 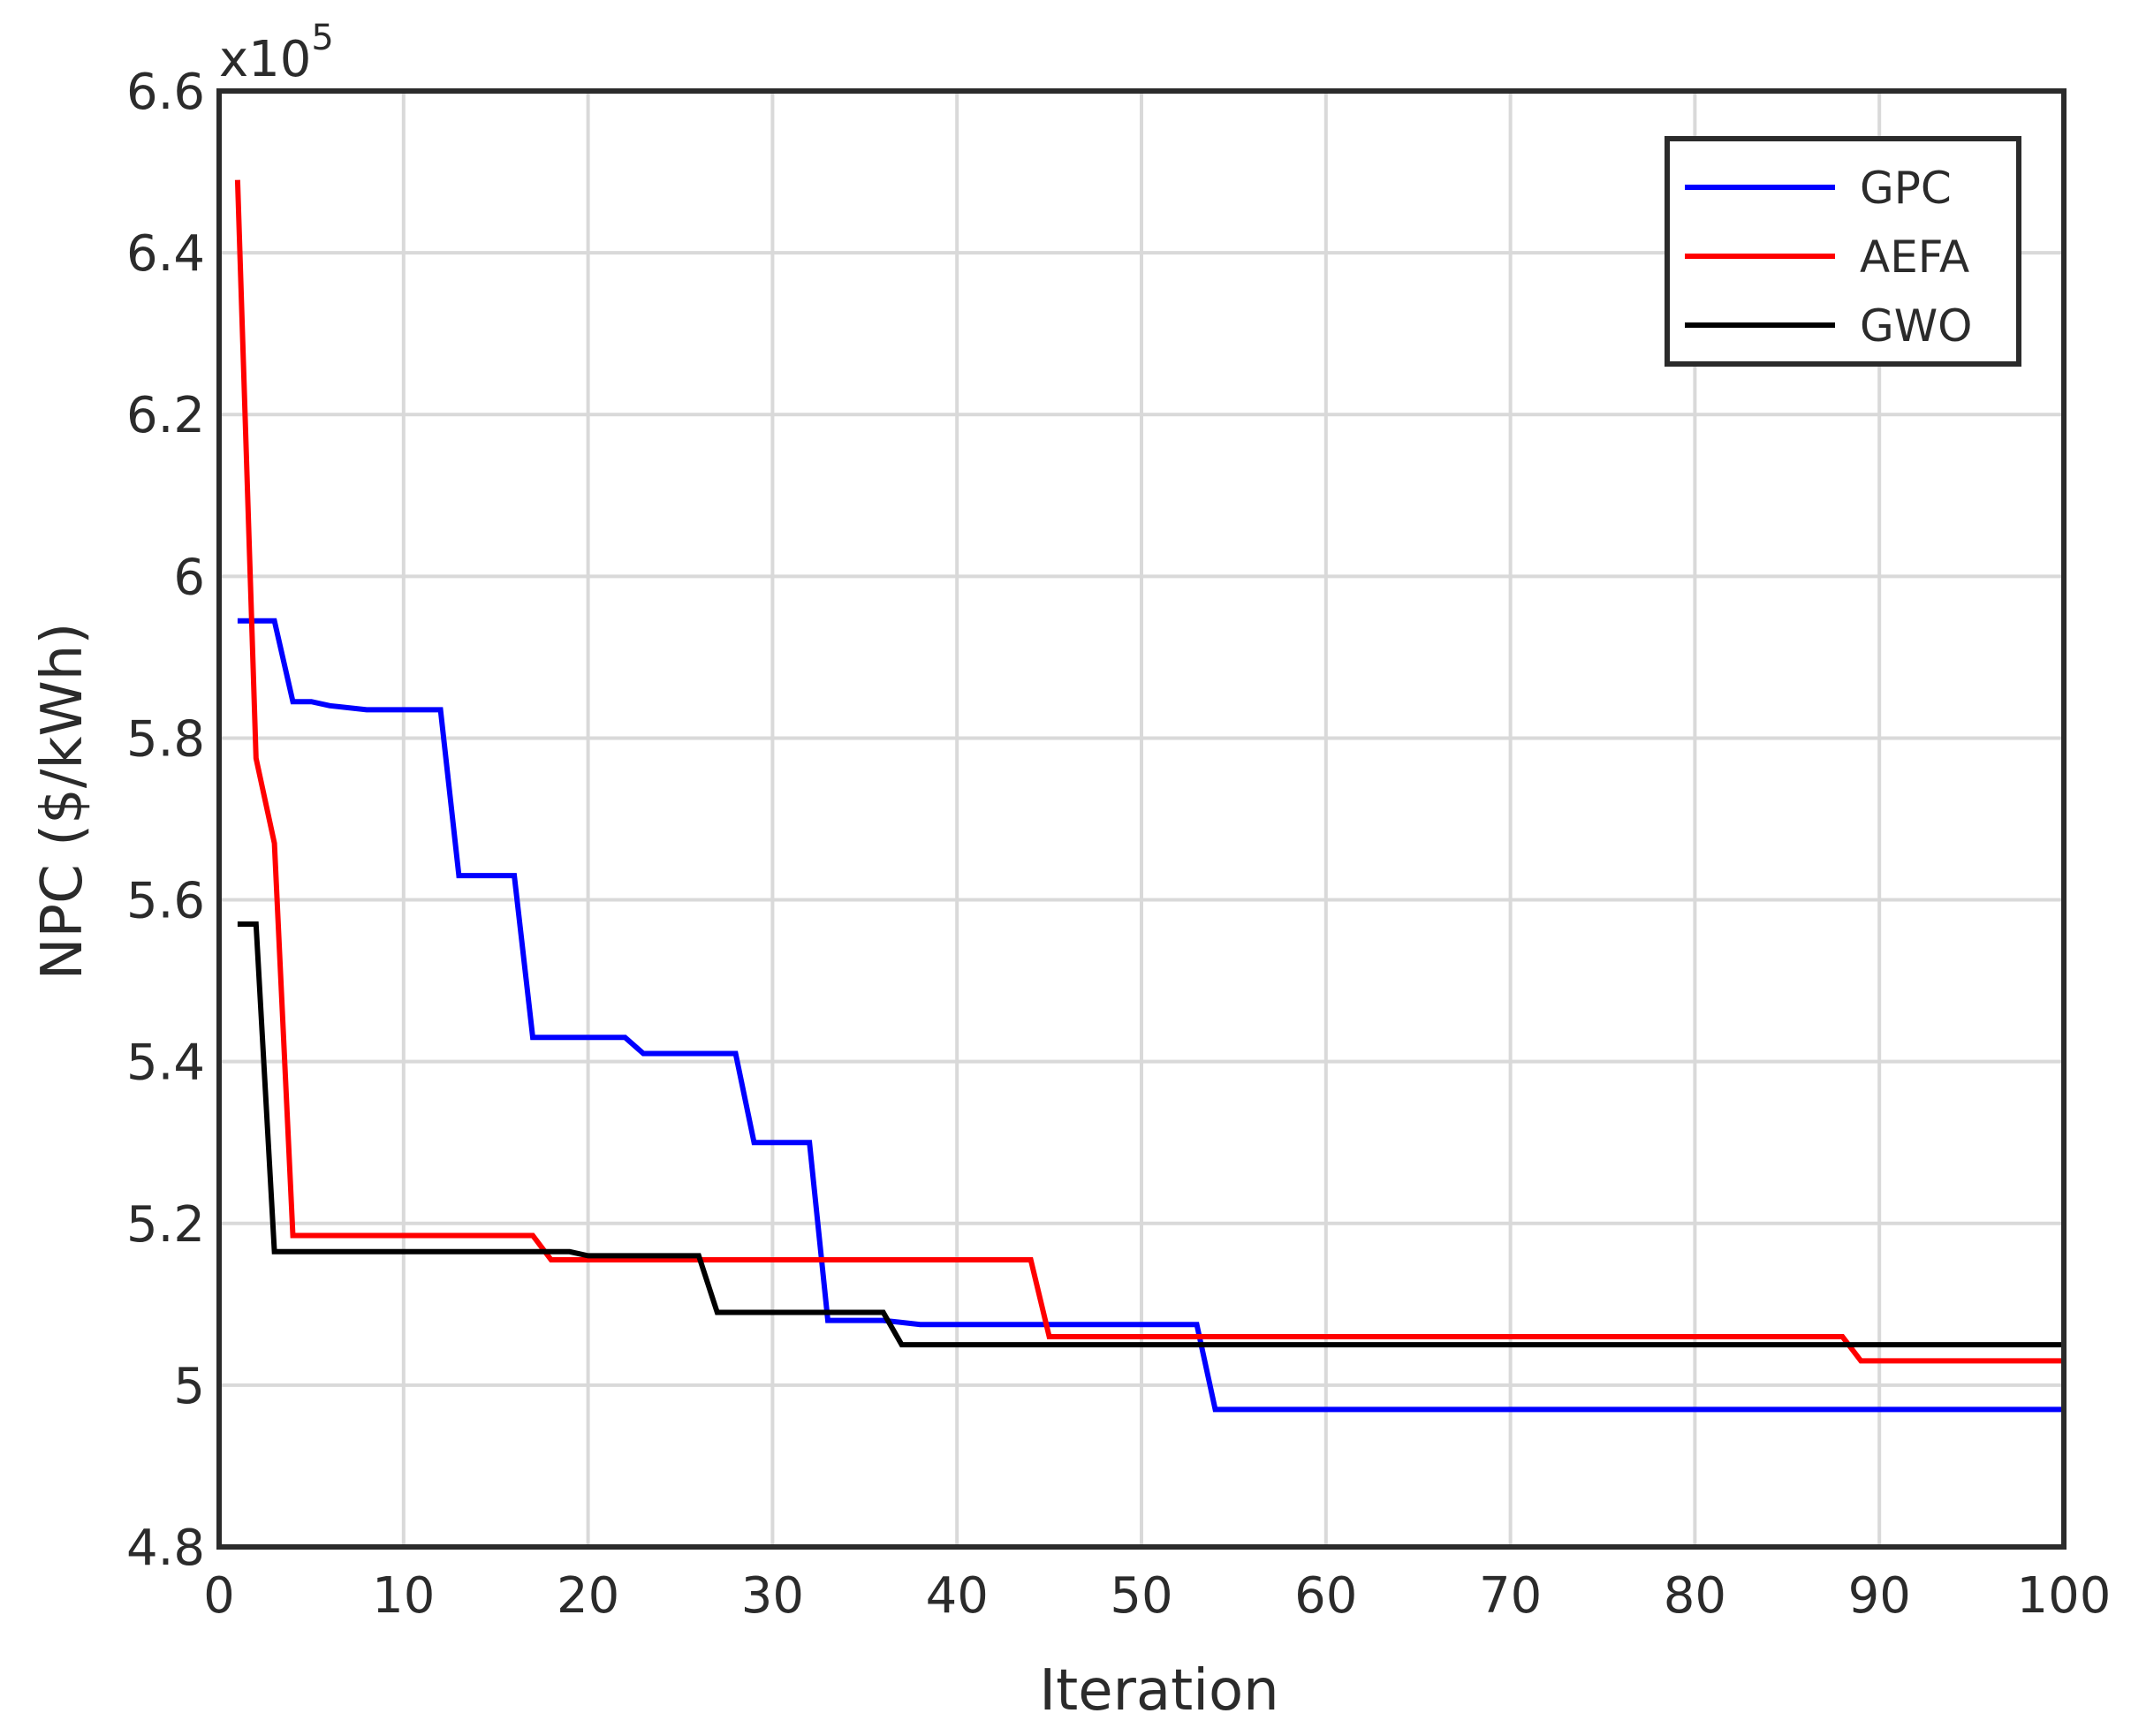 I want to click on y-tick-labels: 4.8 5 5.2 5.4 5.6 5.8 6 6.2 6.4 6.6, so click(x=165, y=820).